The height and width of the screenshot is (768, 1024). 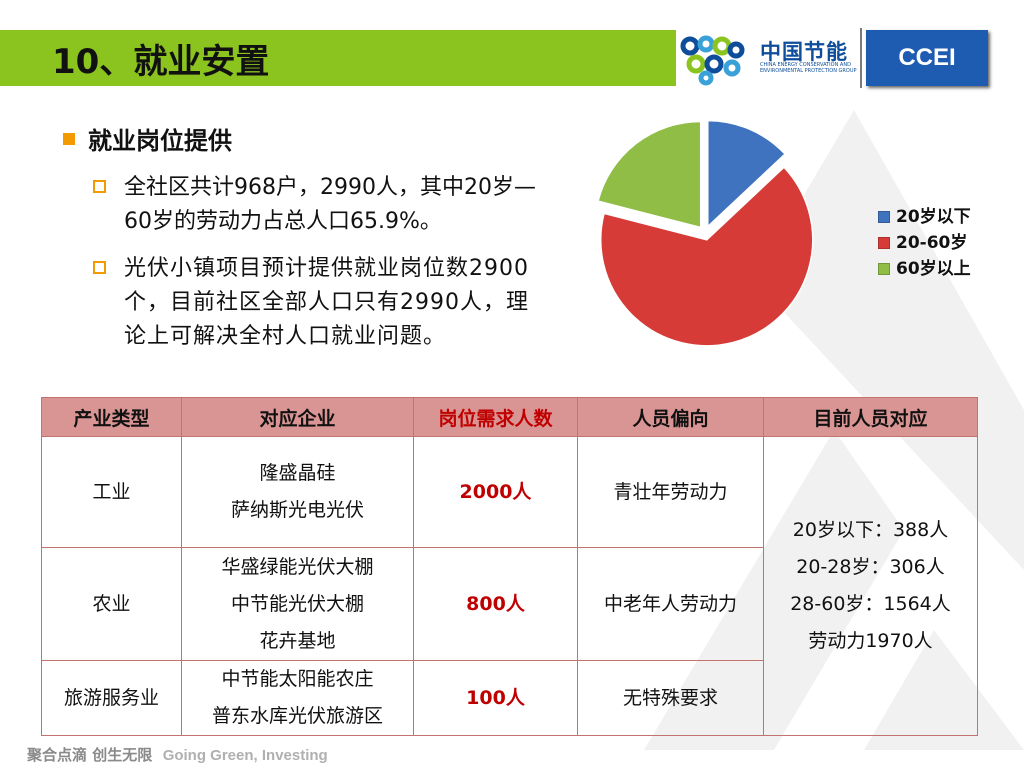 I want to click on cell-companies: 隆盛晶硅 萨纳斯光电光伏, so click(x=297, y=492).